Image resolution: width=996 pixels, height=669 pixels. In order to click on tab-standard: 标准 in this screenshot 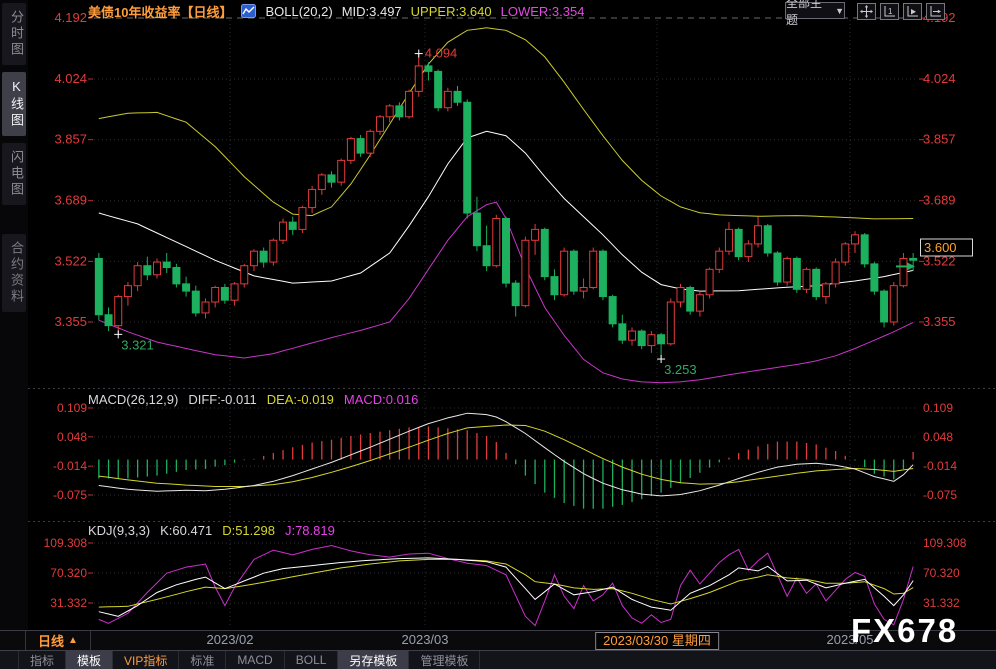, I will do `click(203, 660)`.